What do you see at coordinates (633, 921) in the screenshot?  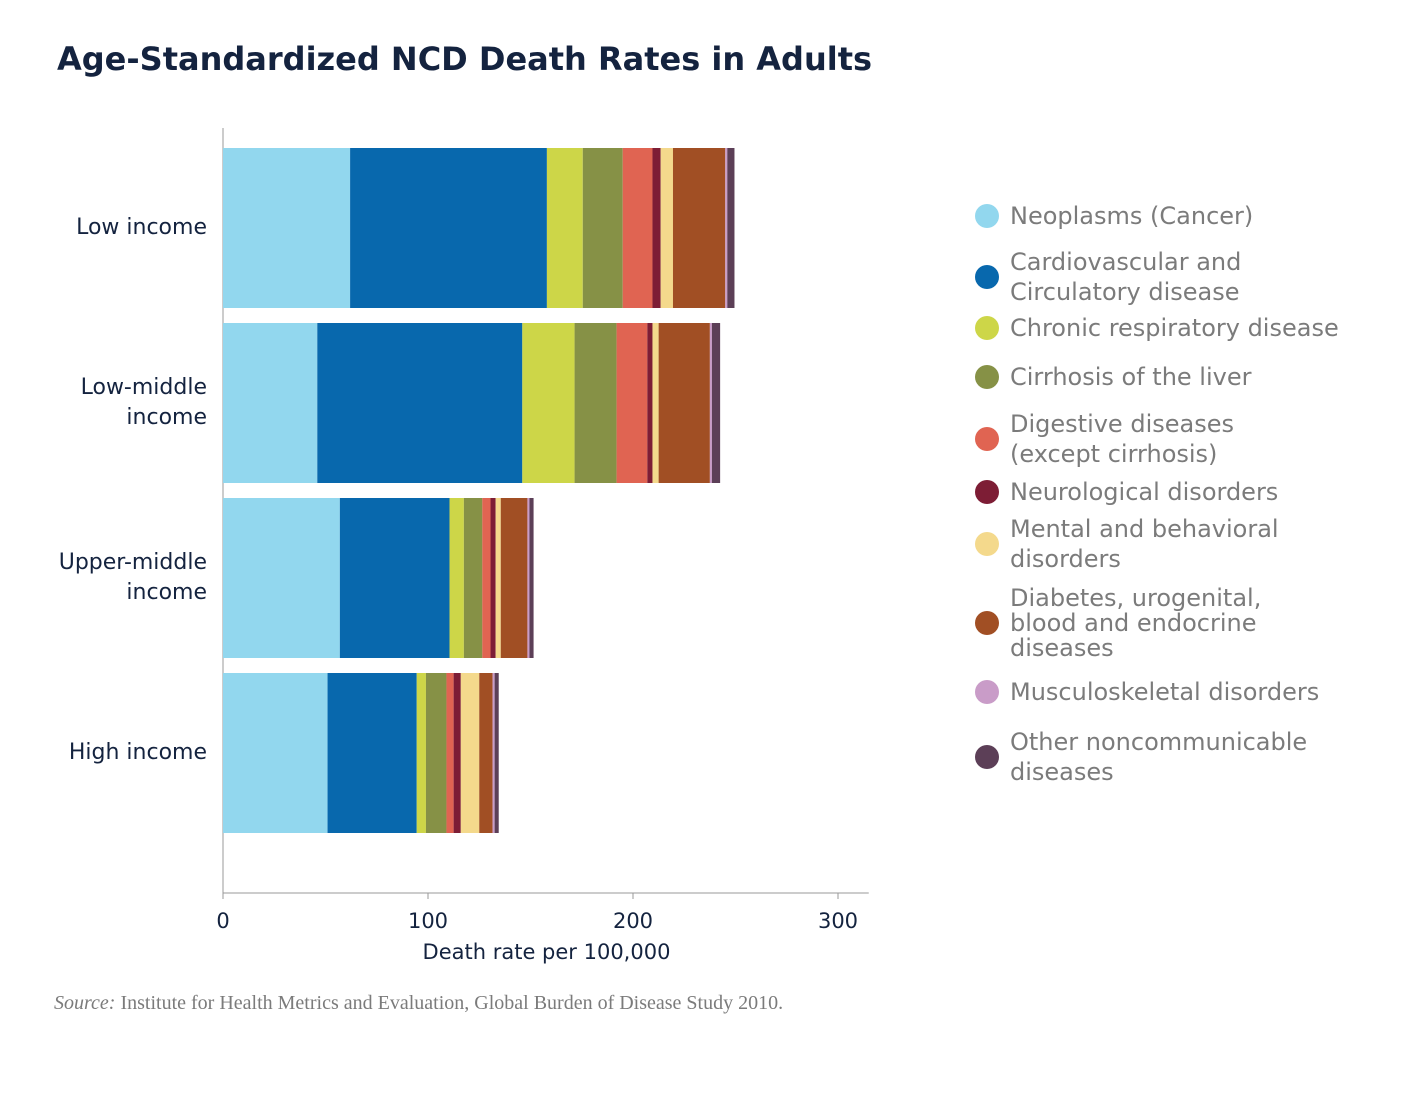 I see `x-tick-label: 200` at bounding box center [633, 921].